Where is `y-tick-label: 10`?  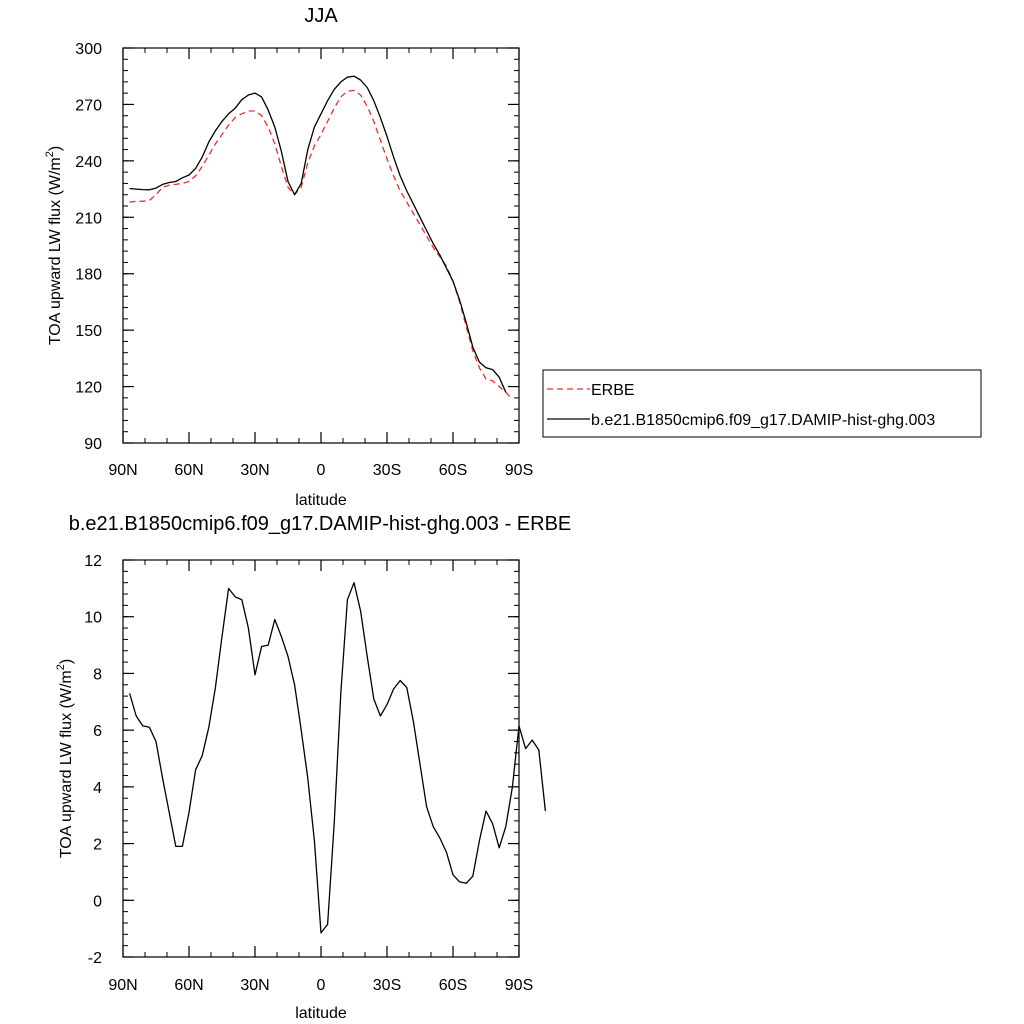
y-tick-label: 10 is located at coordinates (93, 618).